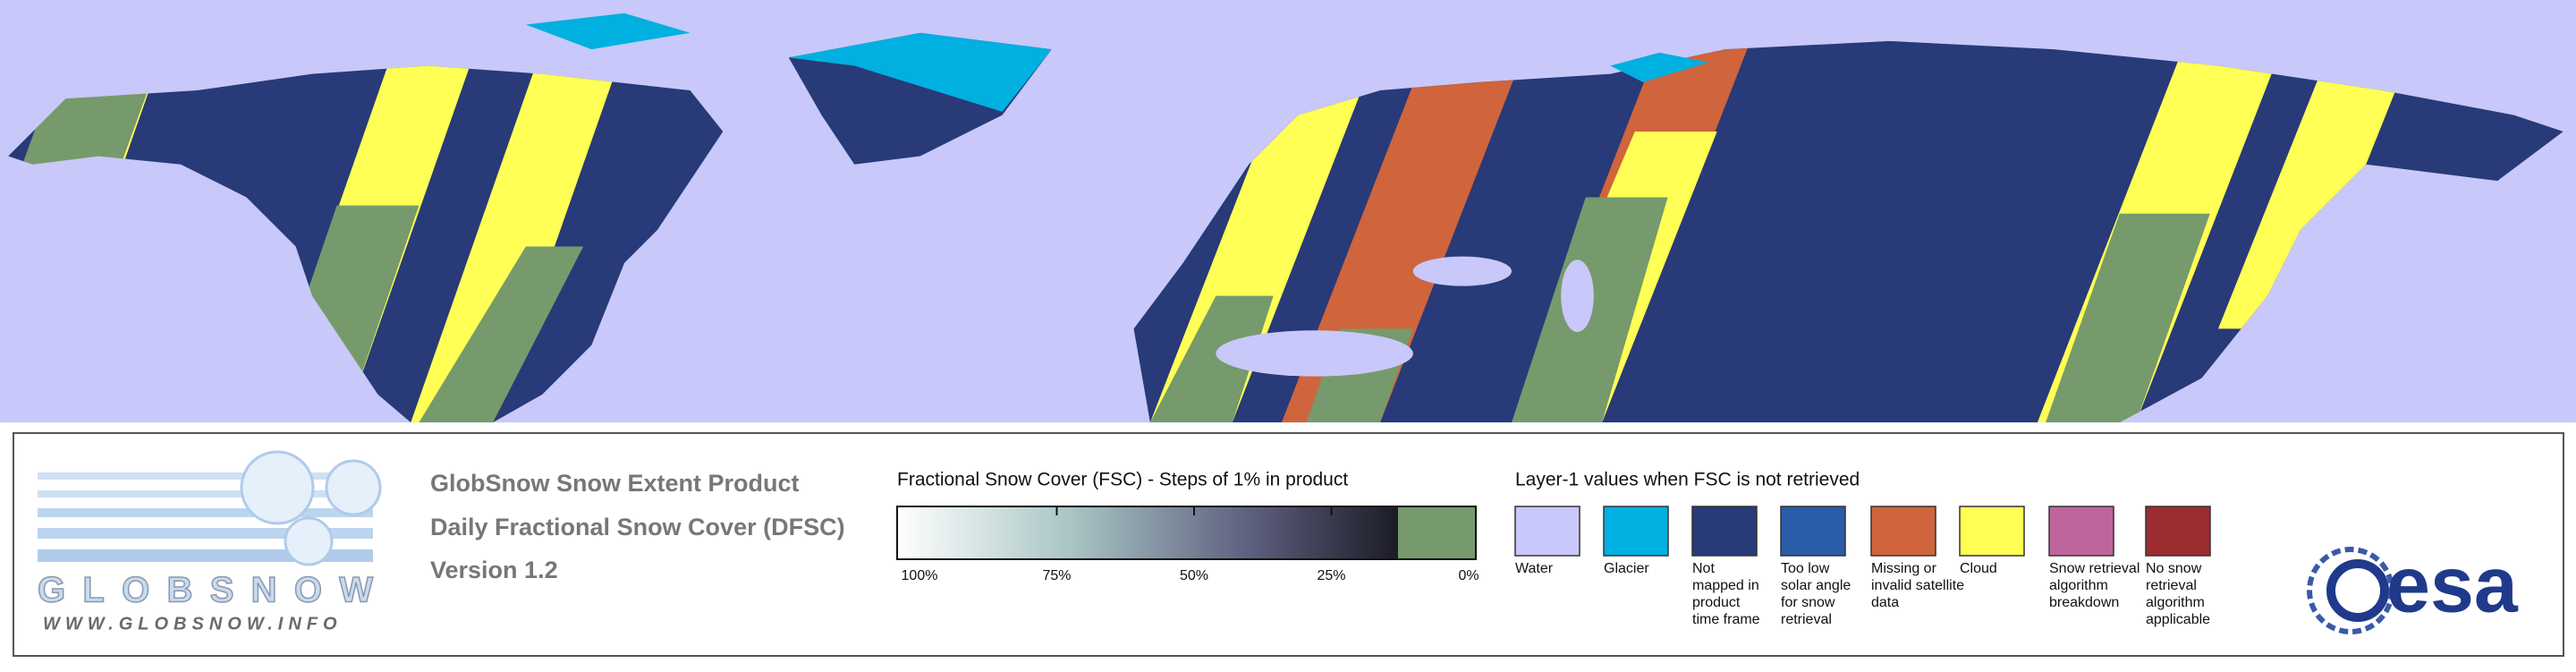  What do you see at coordinates (1468, 575) in the screenshot?
I see `colorbar-tick-label: 0%` at bounding box center [1468, 575].